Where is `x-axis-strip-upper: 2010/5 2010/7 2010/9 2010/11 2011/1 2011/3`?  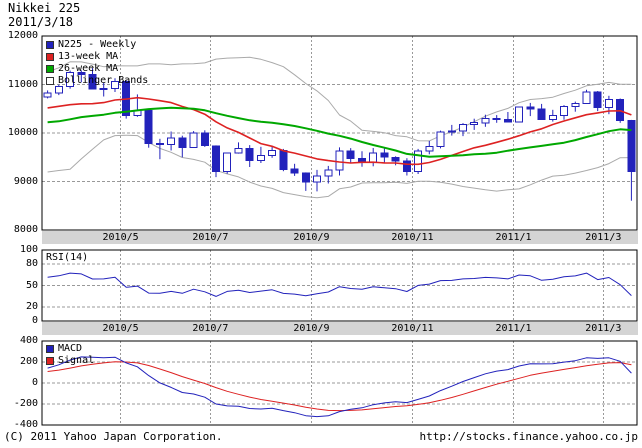 x-axis-strip-upper: 2010/5 2010/7 2010/9 2010/11 2011/1 2011/3 is located at coordinates (340, 237).